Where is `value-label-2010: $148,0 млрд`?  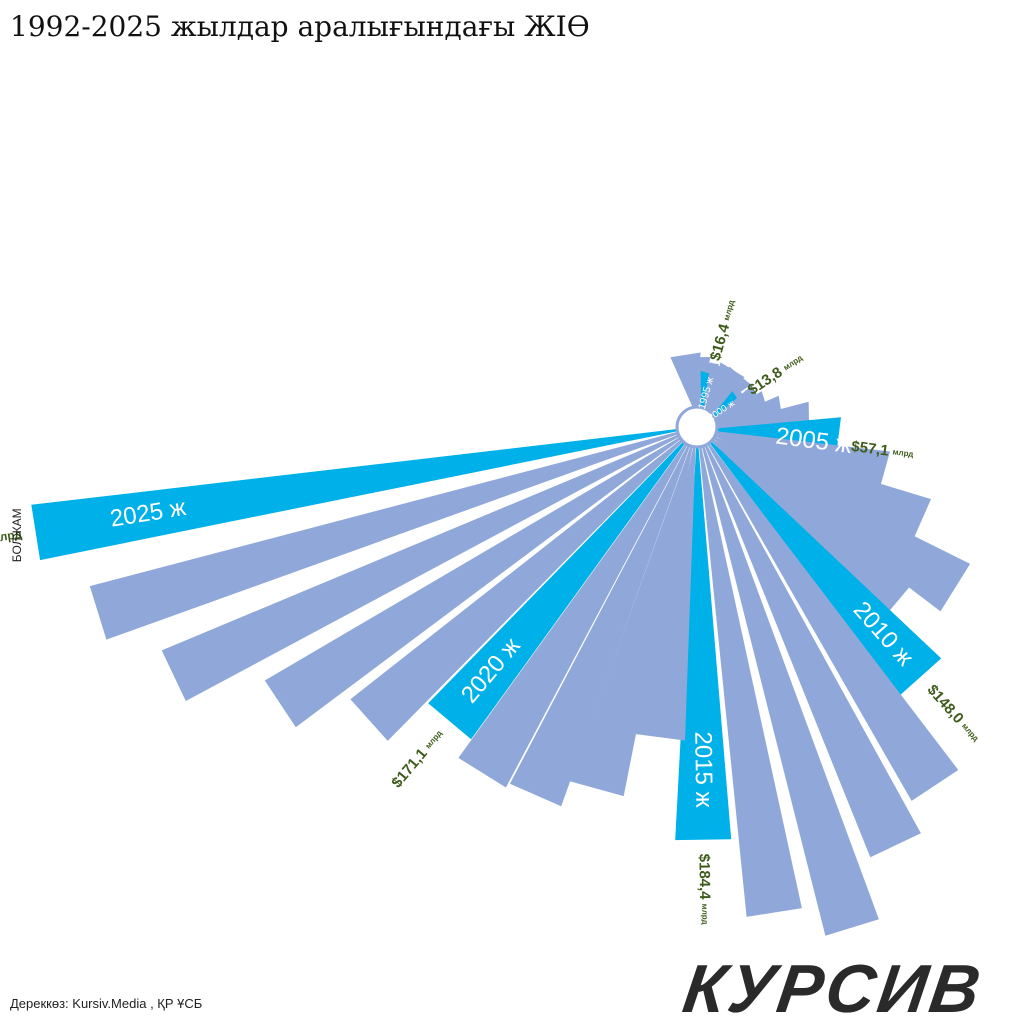 value-label-2010: $148,0 млрд is located at coordinates (954, 713).